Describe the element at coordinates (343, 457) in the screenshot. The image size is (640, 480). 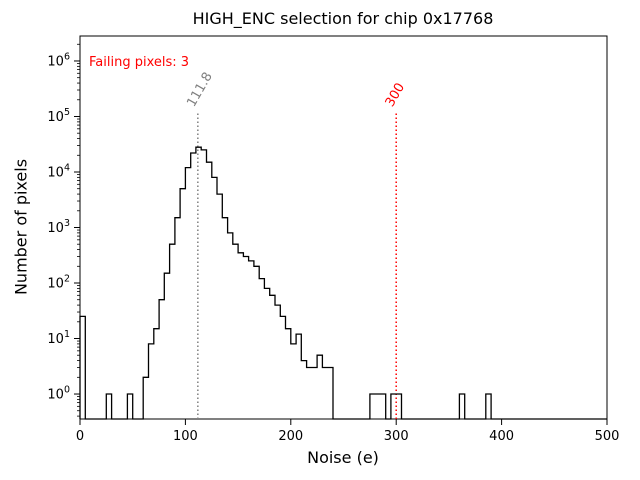
I see `x-axis-label: Noise (e)` at that location.